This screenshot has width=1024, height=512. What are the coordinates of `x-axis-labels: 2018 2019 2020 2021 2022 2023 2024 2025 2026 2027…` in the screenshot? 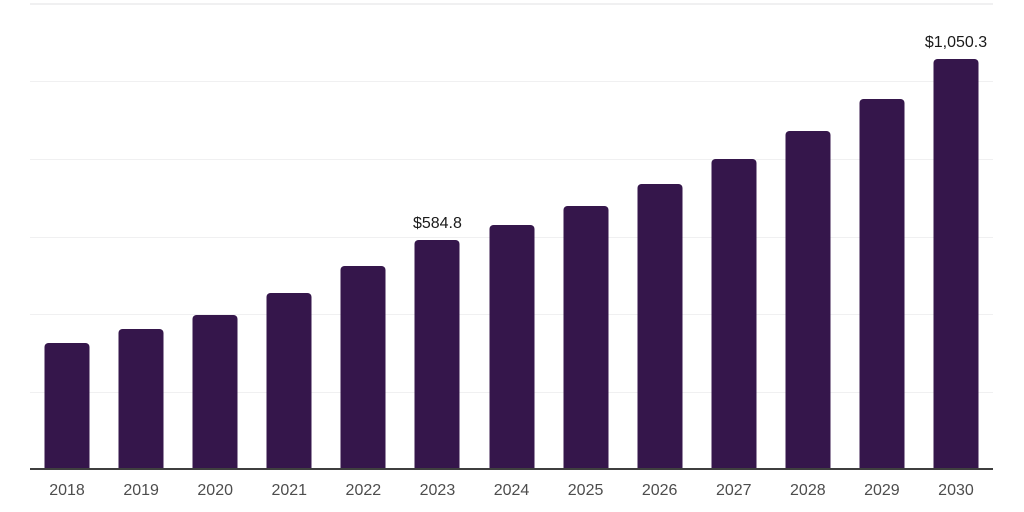 It's located at (511, 491).